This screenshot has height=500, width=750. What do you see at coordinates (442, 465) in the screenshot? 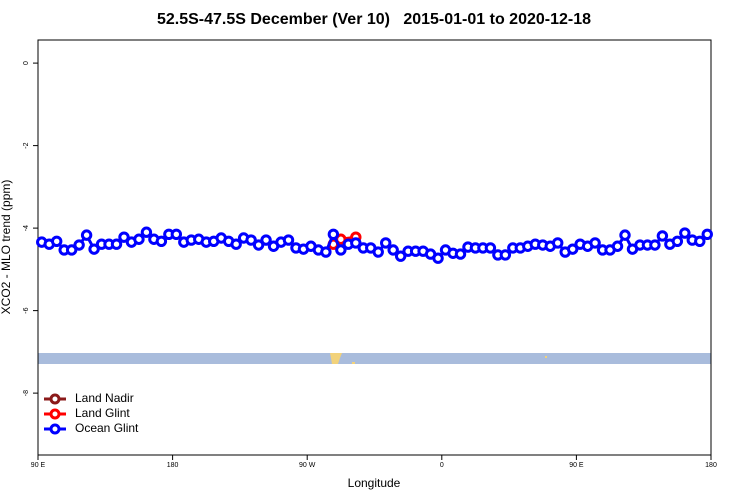
I see `x-tick-label: 0` at bounding box center [442, 465].